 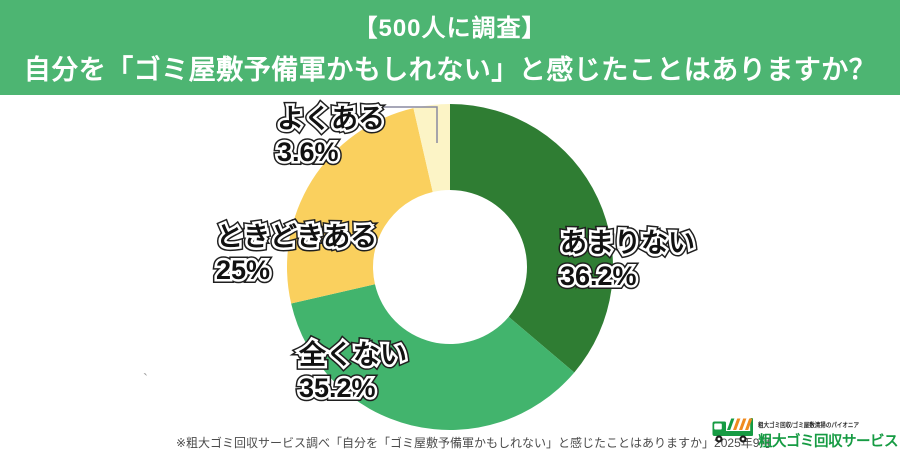 I want to click on slice-label-tokidokiaru: ときどきある ときどきある ときどきある 25% 25% 25%, so click(x=296, y=253).